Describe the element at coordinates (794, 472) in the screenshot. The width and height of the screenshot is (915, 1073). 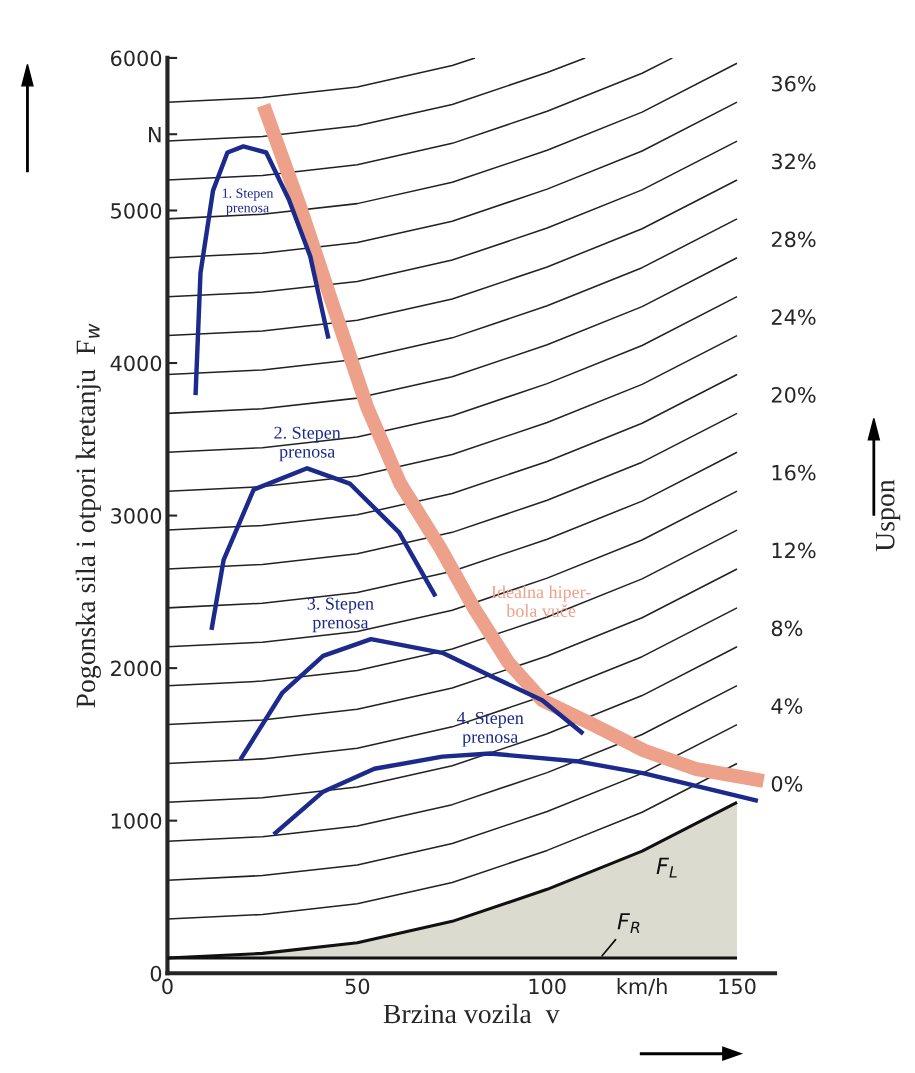
I see `series-label: 16%` at that location.